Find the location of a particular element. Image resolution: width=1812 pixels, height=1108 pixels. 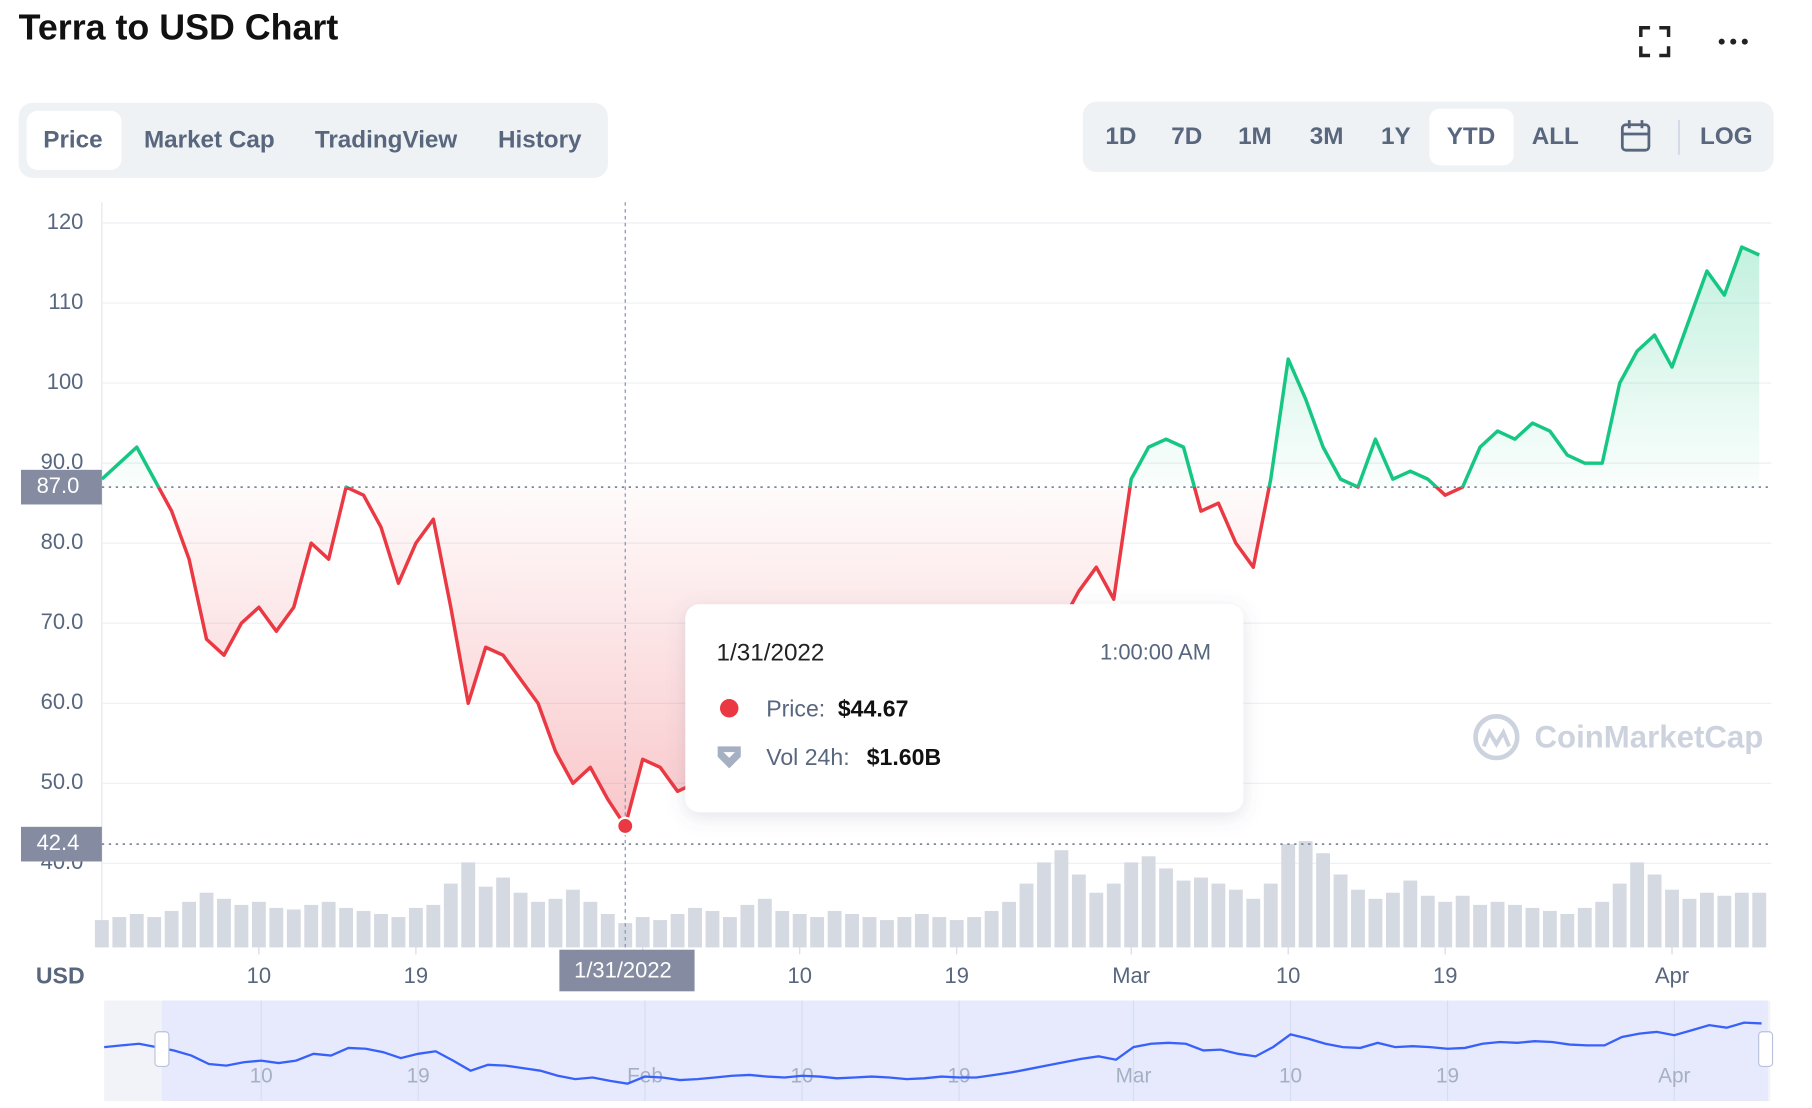

y-tick-label: 50.0 is located at coordinates (62, 781).